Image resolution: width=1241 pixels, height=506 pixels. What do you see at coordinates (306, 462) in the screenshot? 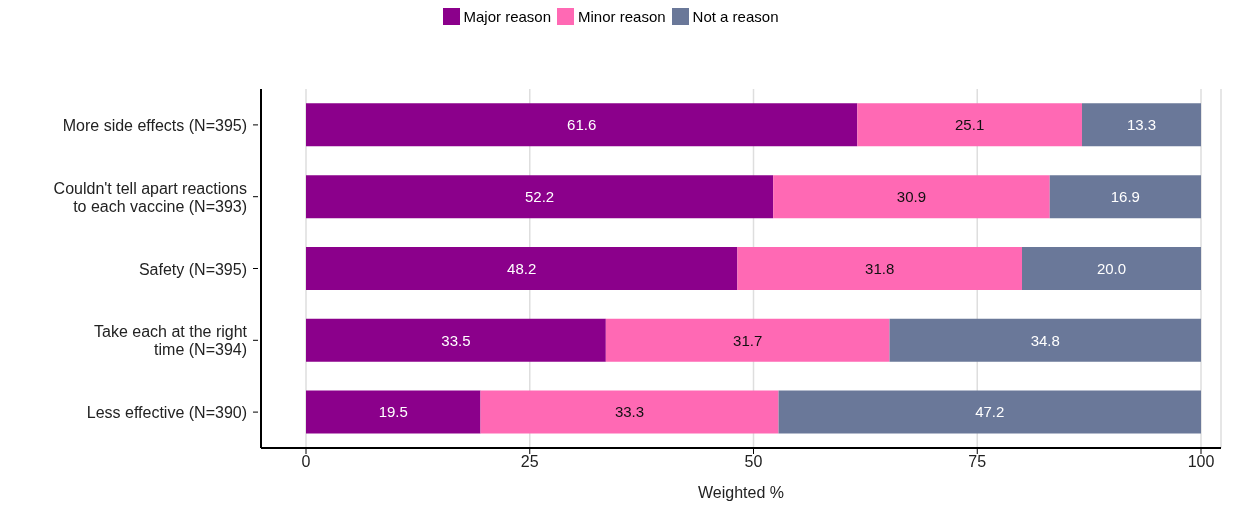
I see `x-tick-label: 0` at bounding box center [306, 462].